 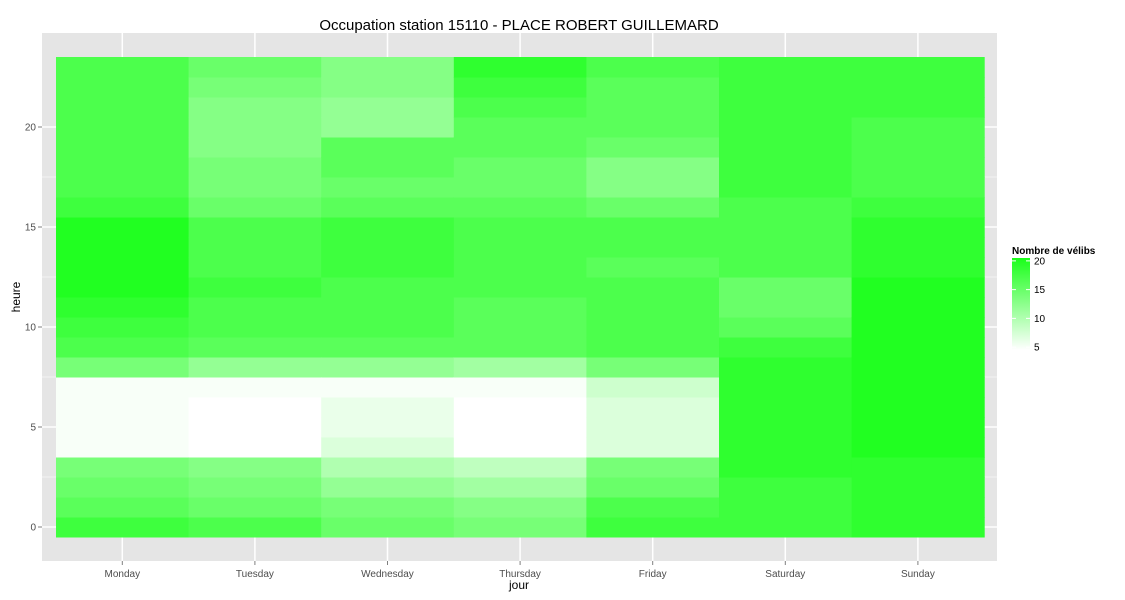 What do you see at coordinates (123, 574) in the screenshot?
I see `x-tick-label: Monday` at bounding box center [123, 574].